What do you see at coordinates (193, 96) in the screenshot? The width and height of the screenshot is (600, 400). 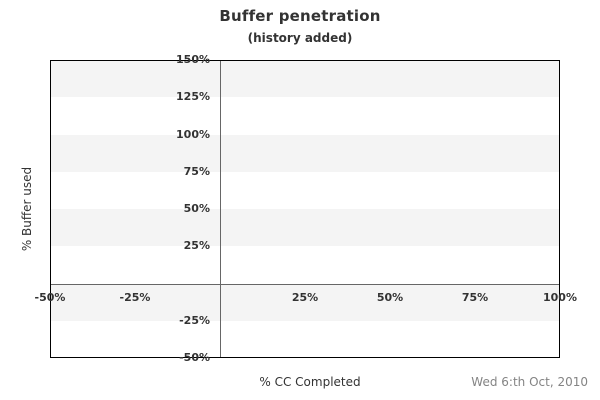 I see `y-tick-label: 125%` at bounding box center [193, 96].